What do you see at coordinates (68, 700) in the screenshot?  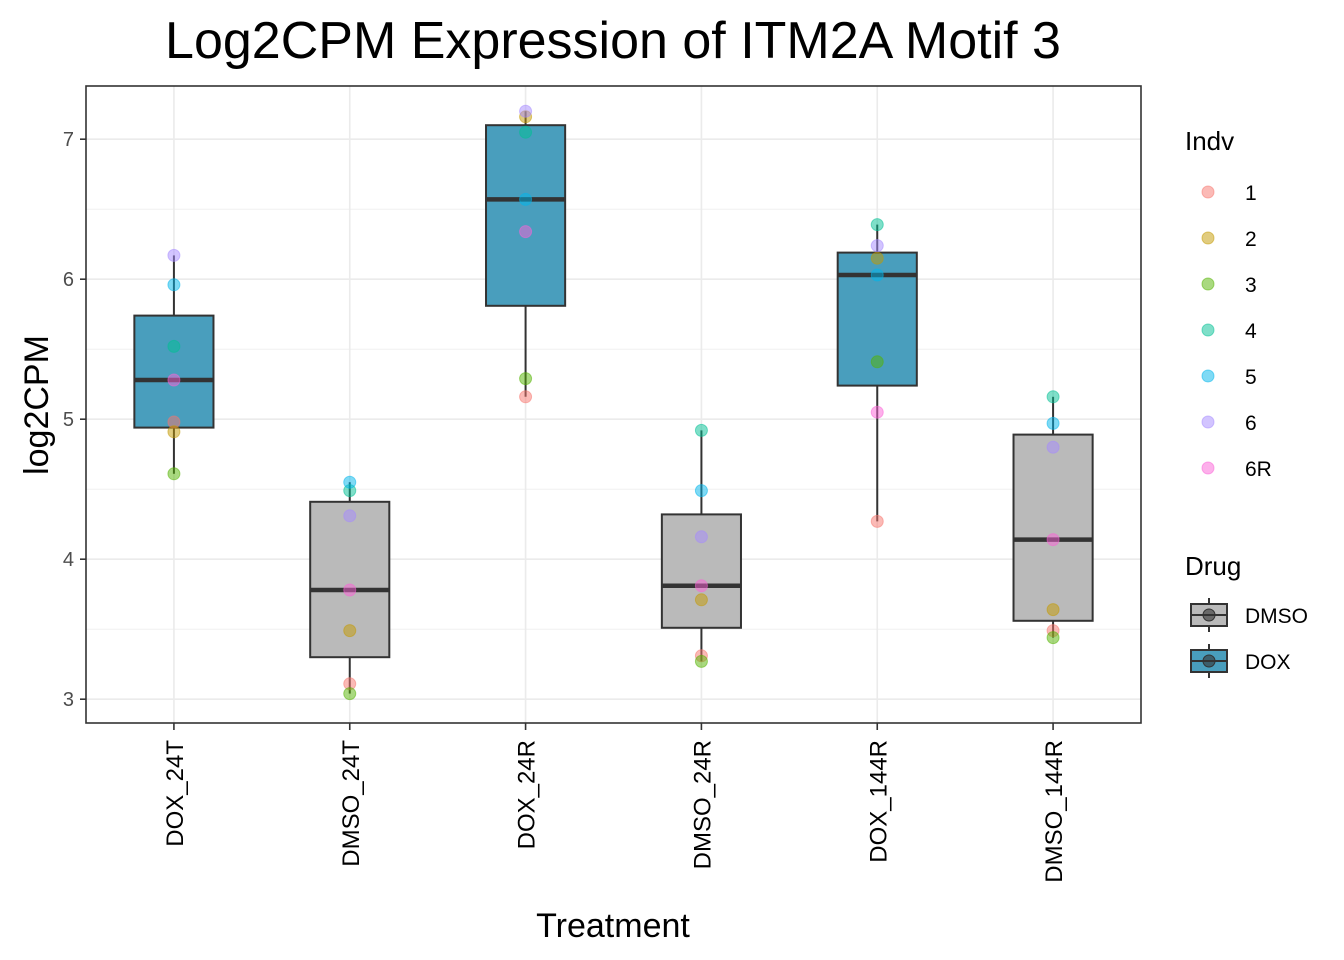 I see `y-tick-label: 3` at bounding box center [68, 700].